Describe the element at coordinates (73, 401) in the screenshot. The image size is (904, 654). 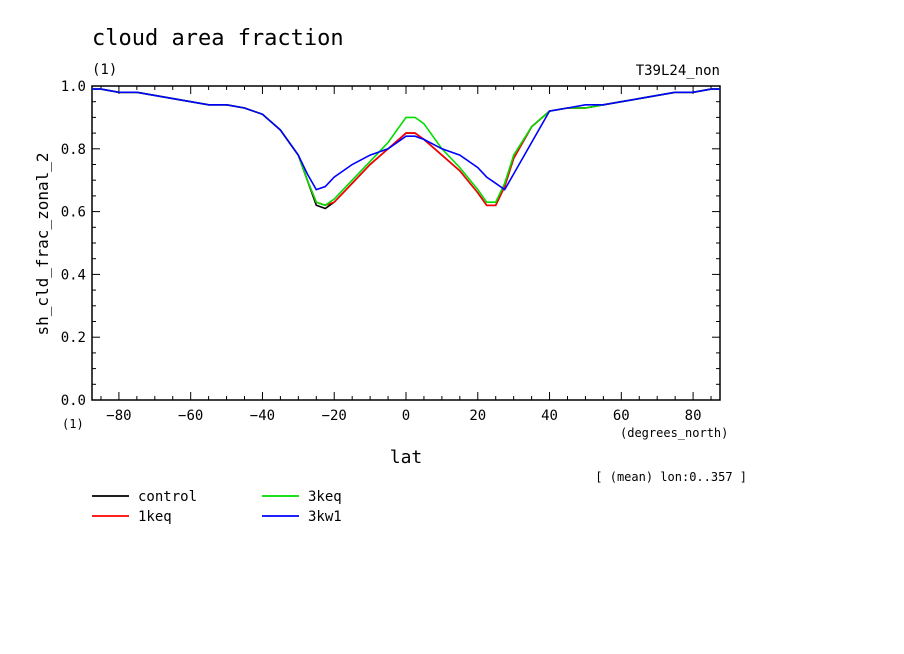
I see `y-tick-label: 0.0` at that location.